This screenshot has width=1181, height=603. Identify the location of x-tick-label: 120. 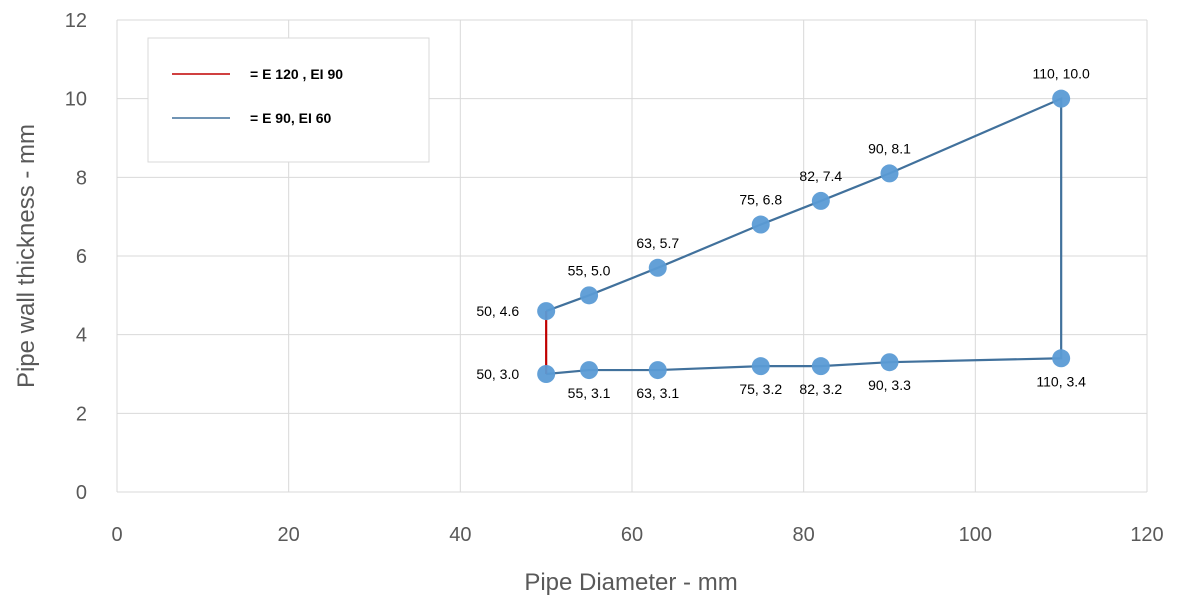
(1146, 535).